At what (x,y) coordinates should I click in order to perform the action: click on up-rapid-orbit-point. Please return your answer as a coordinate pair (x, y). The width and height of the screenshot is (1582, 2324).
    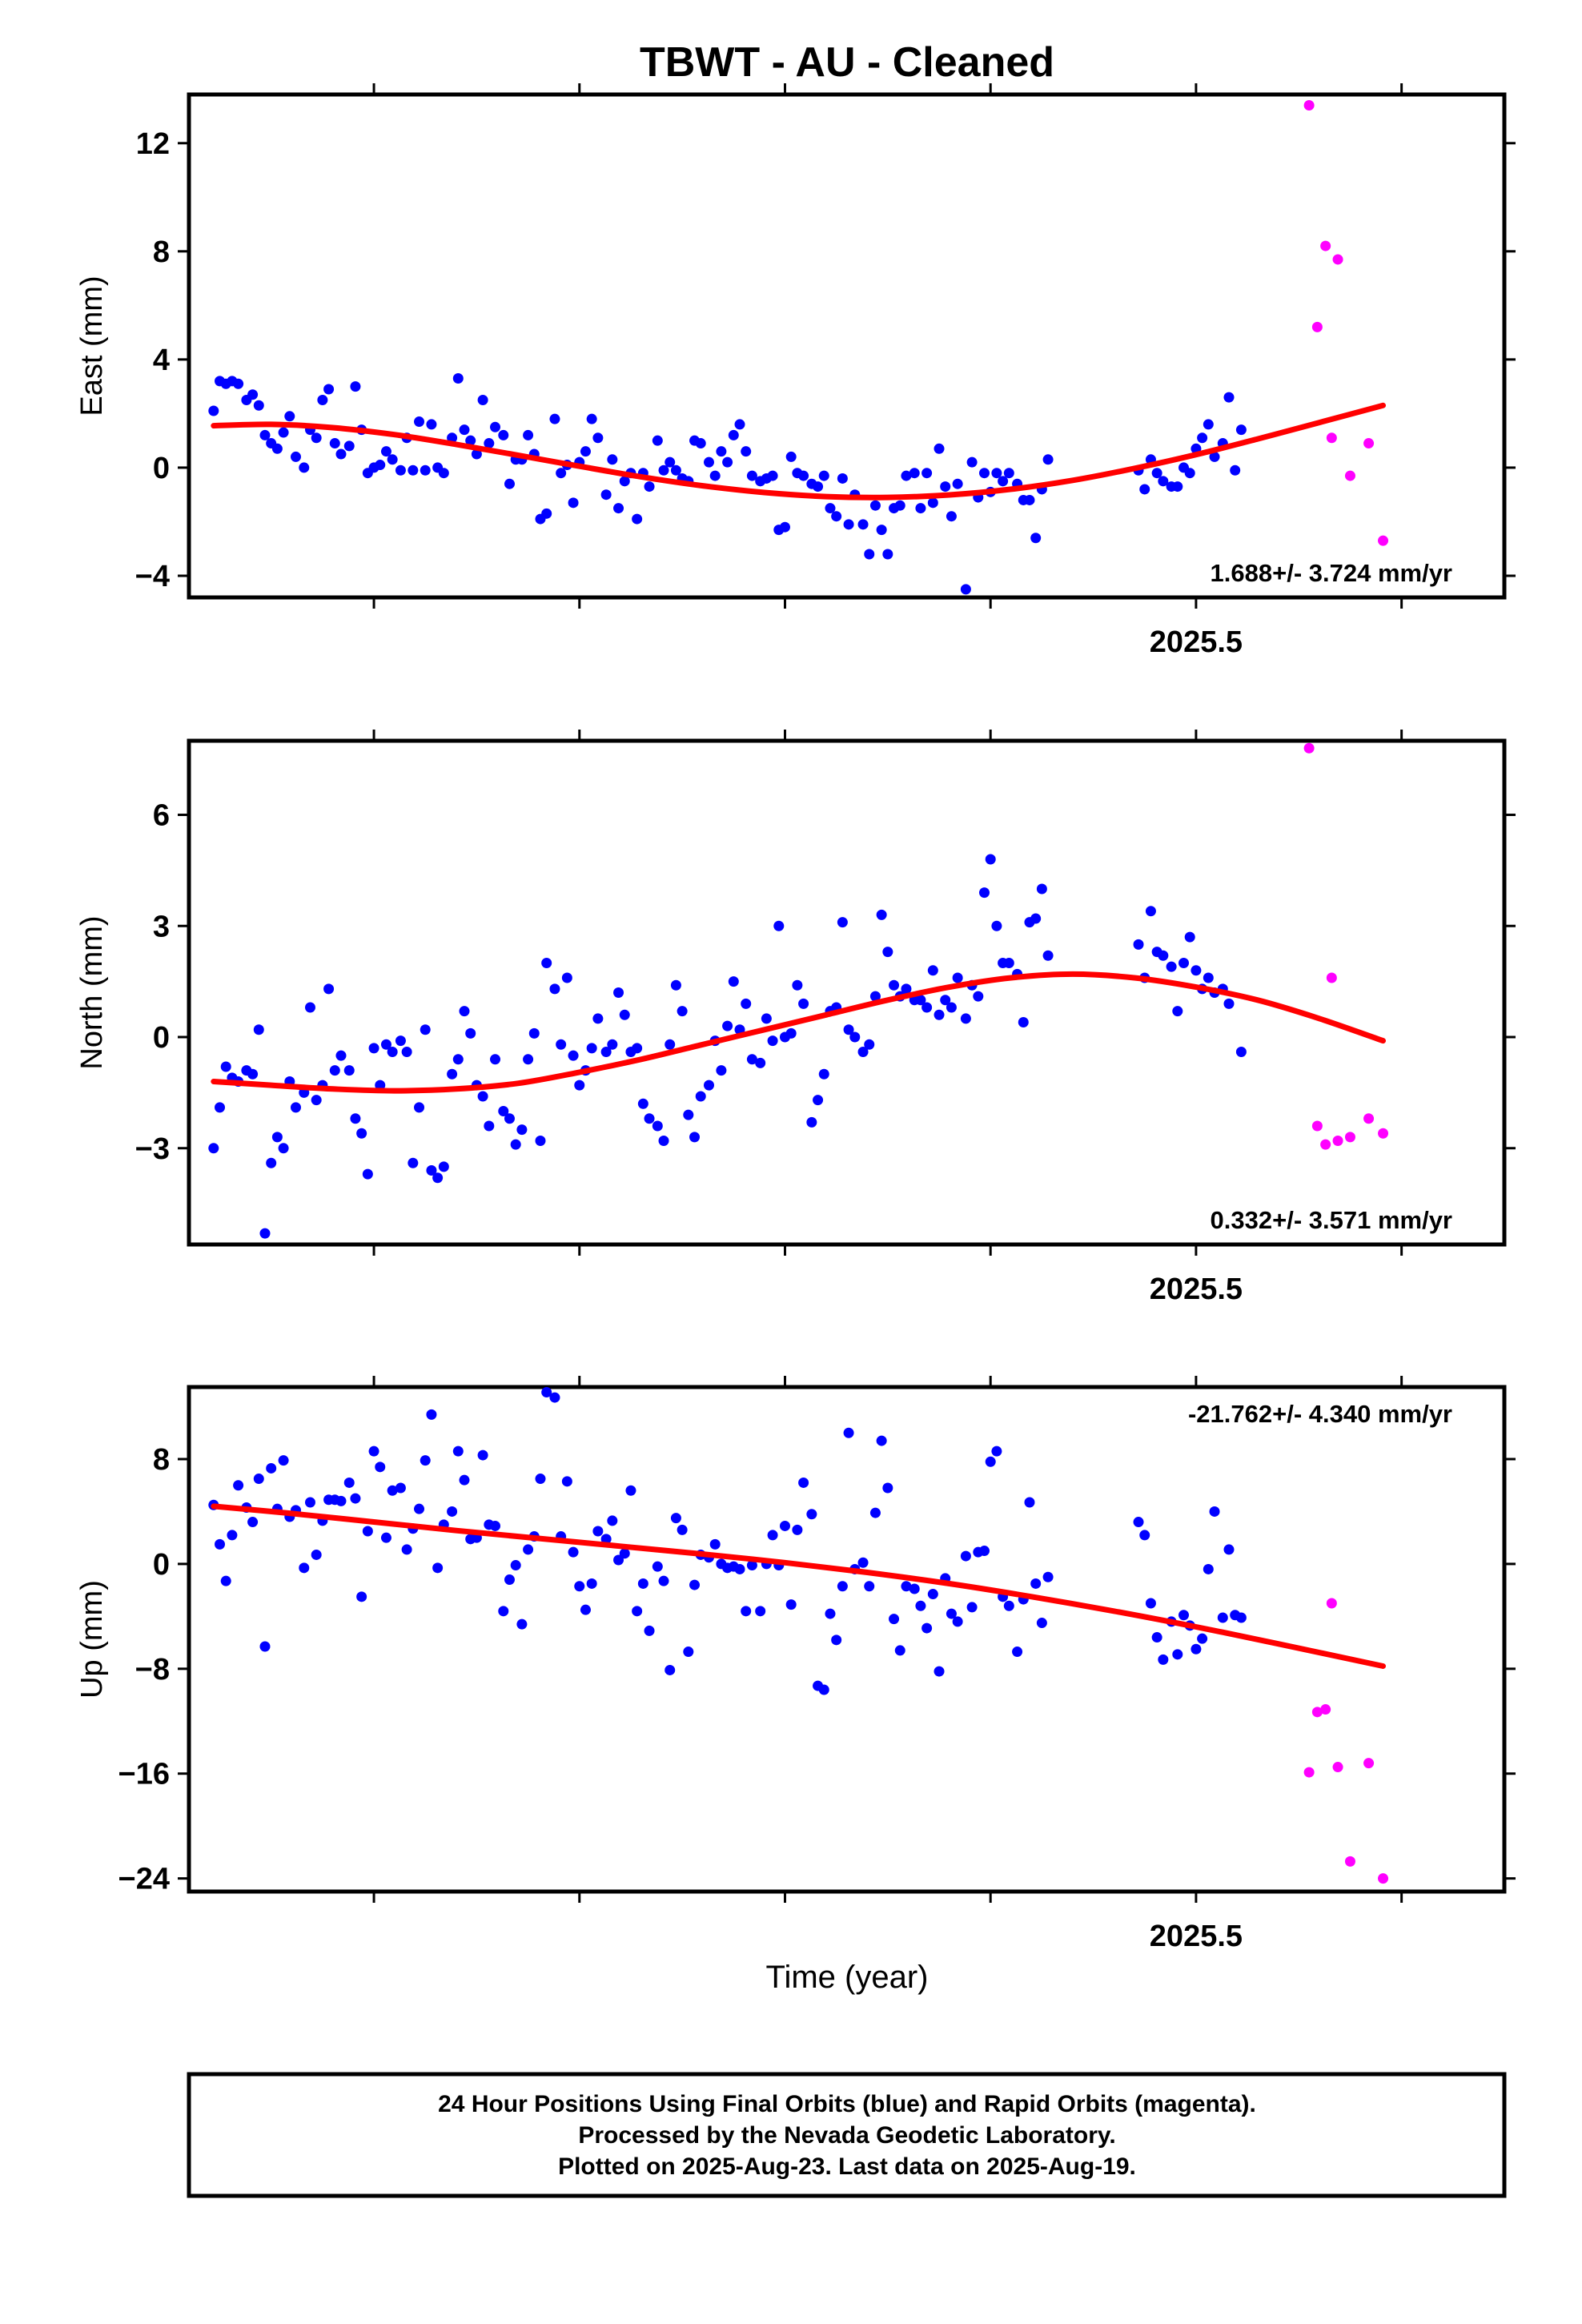
    Looking at the image, I should click on (1331, 1604).